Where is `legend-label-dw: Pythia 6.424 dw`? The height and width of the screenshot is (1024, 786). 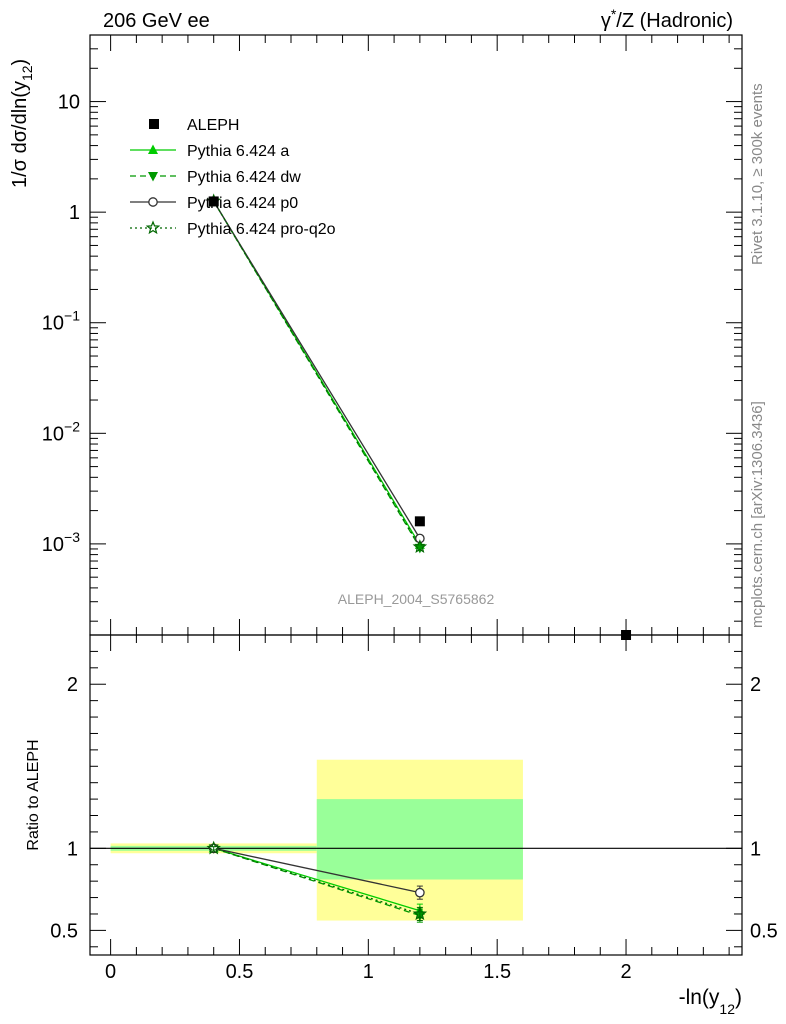 legend-label-dw: Pythia 6.424 dw is located at coordinates (244, 177).